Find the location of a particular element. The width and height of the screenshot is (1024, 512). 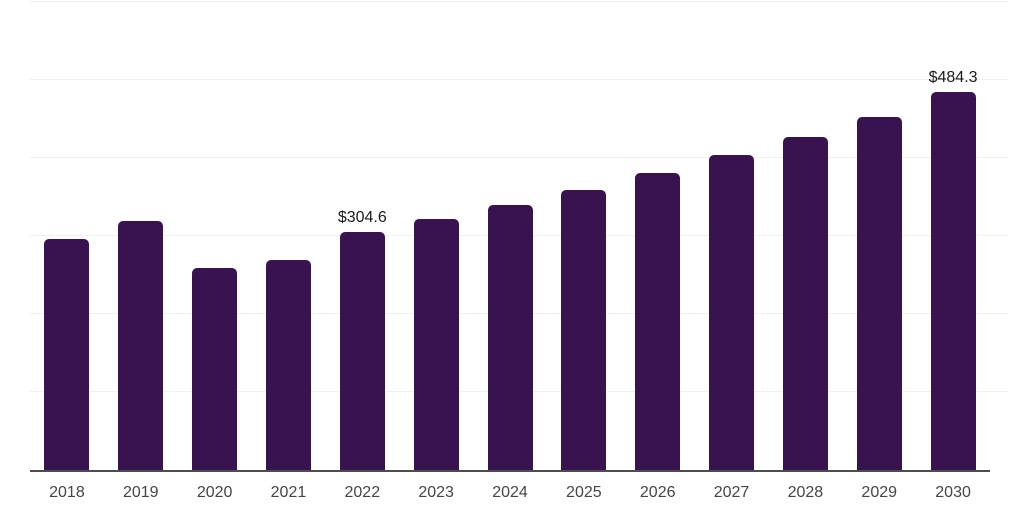

x-tick-label-2030: 2030 is located at coordinates (953, 492).